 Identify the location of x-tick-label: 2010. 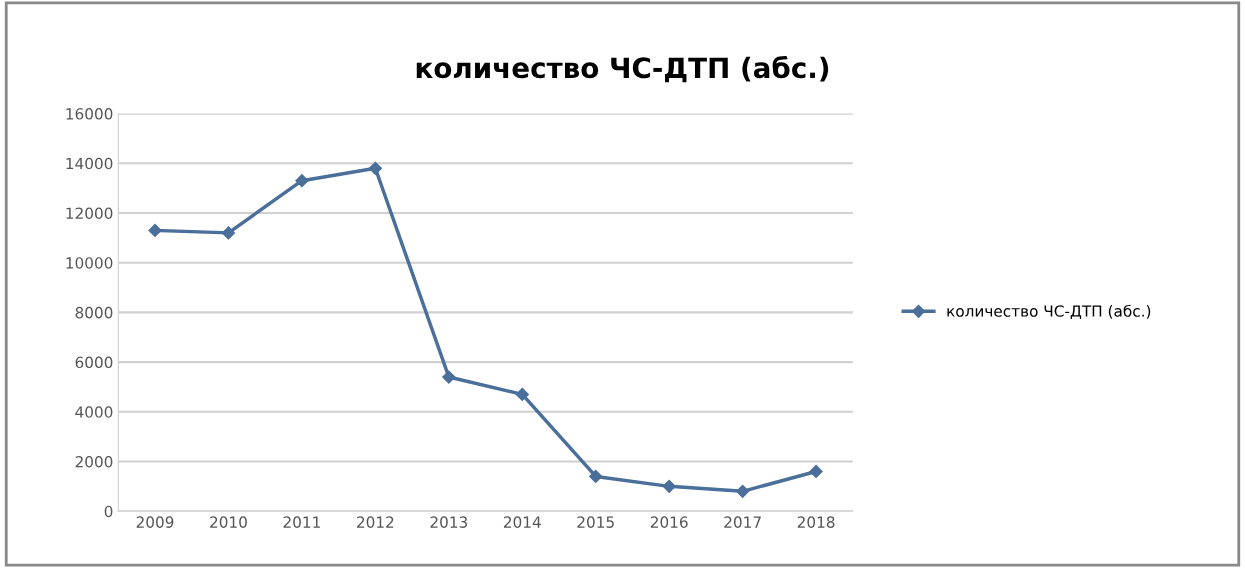
(228, 522).